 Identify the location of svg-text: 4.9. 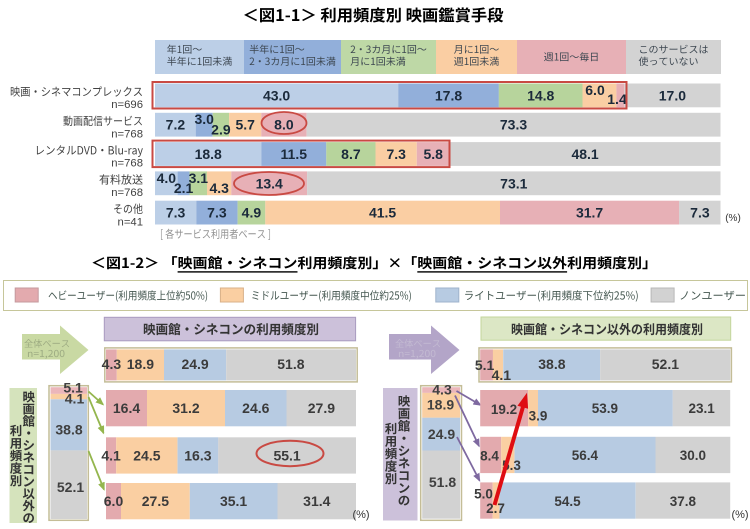
(252, 213).